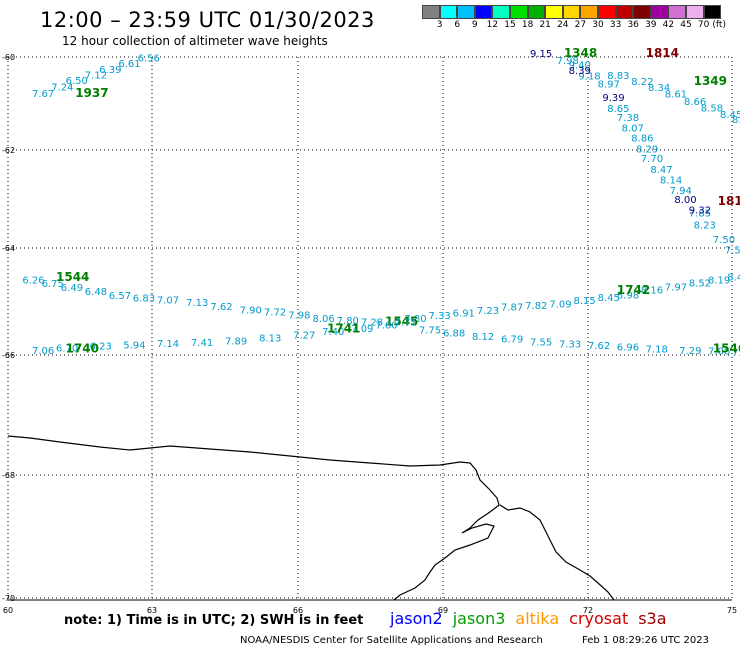  I want to click on lon-tick-label: 72, so click(588, 610).